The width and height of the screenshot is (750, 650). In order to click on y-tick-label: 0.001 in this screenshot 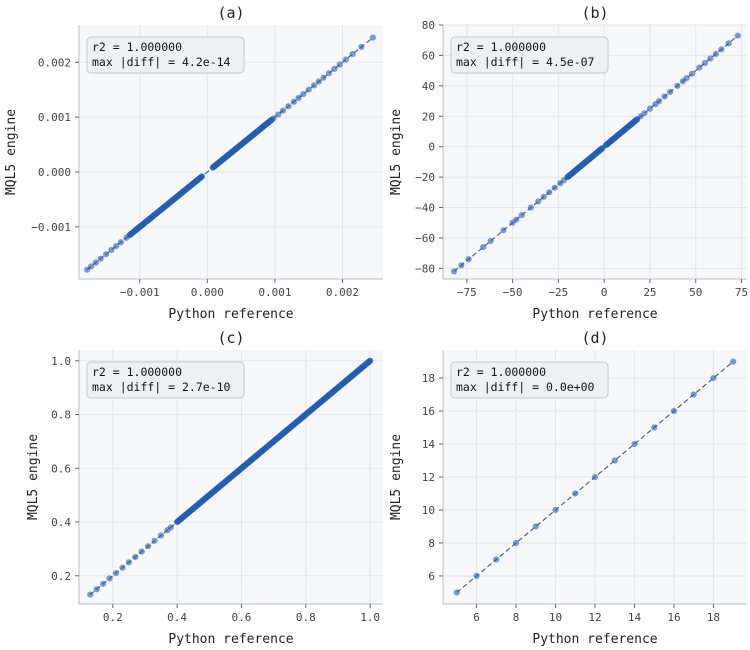, I will do `click(54, 117)`.